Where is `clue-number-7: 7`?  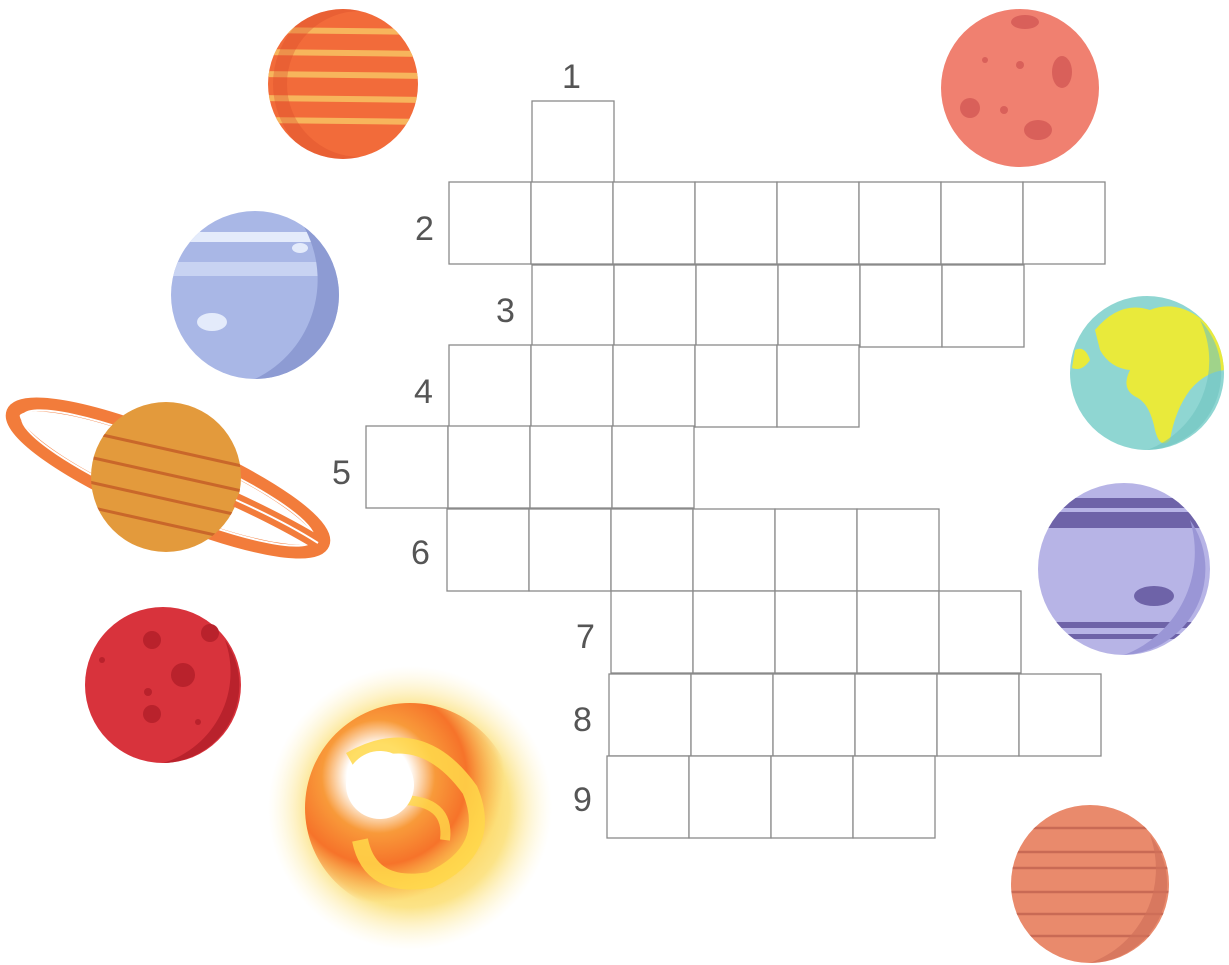
clue-number-7: 7 is located at coordinates (585, 637).